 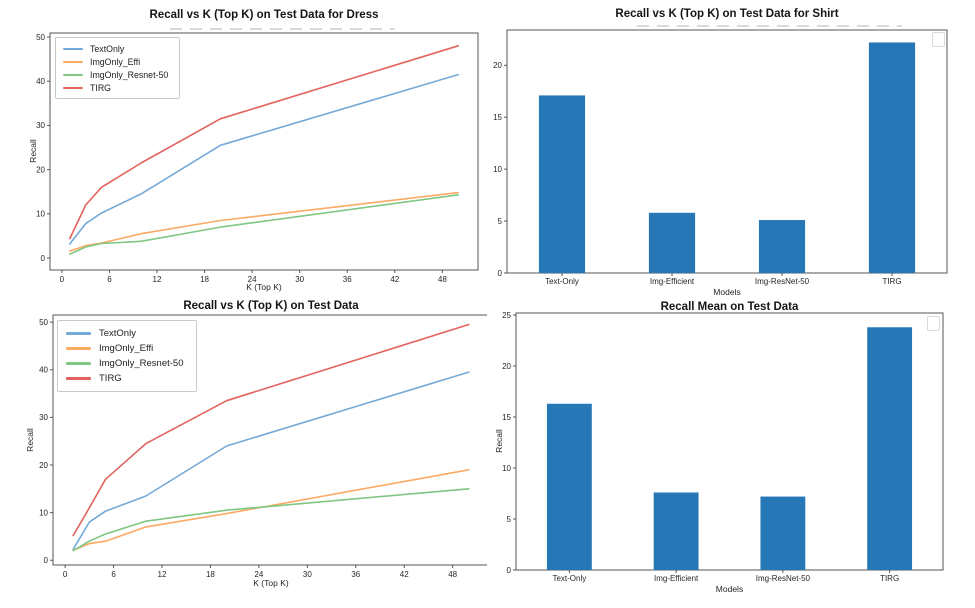 What do you see at coordinates (562, 281) in the screenshot?
I see `category-label: Text-Only` at bounding box center [562, 281].